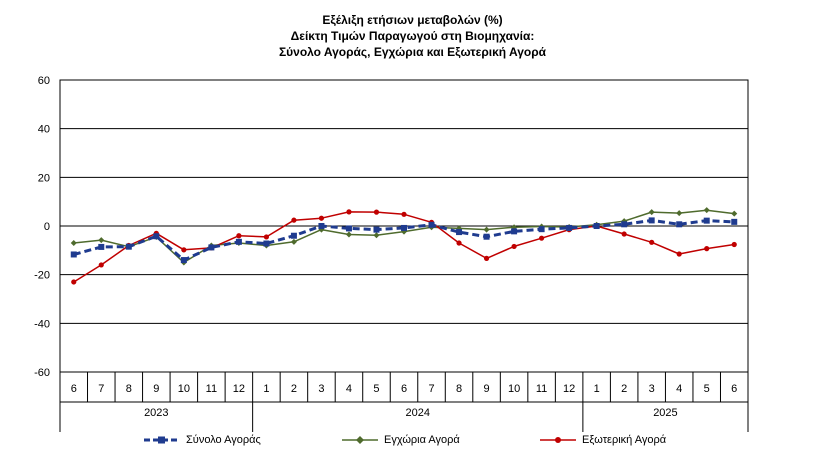 The height and width of the screenshot is (467, 825). I want to click on x-tick-label: 10, so click(184, 389).